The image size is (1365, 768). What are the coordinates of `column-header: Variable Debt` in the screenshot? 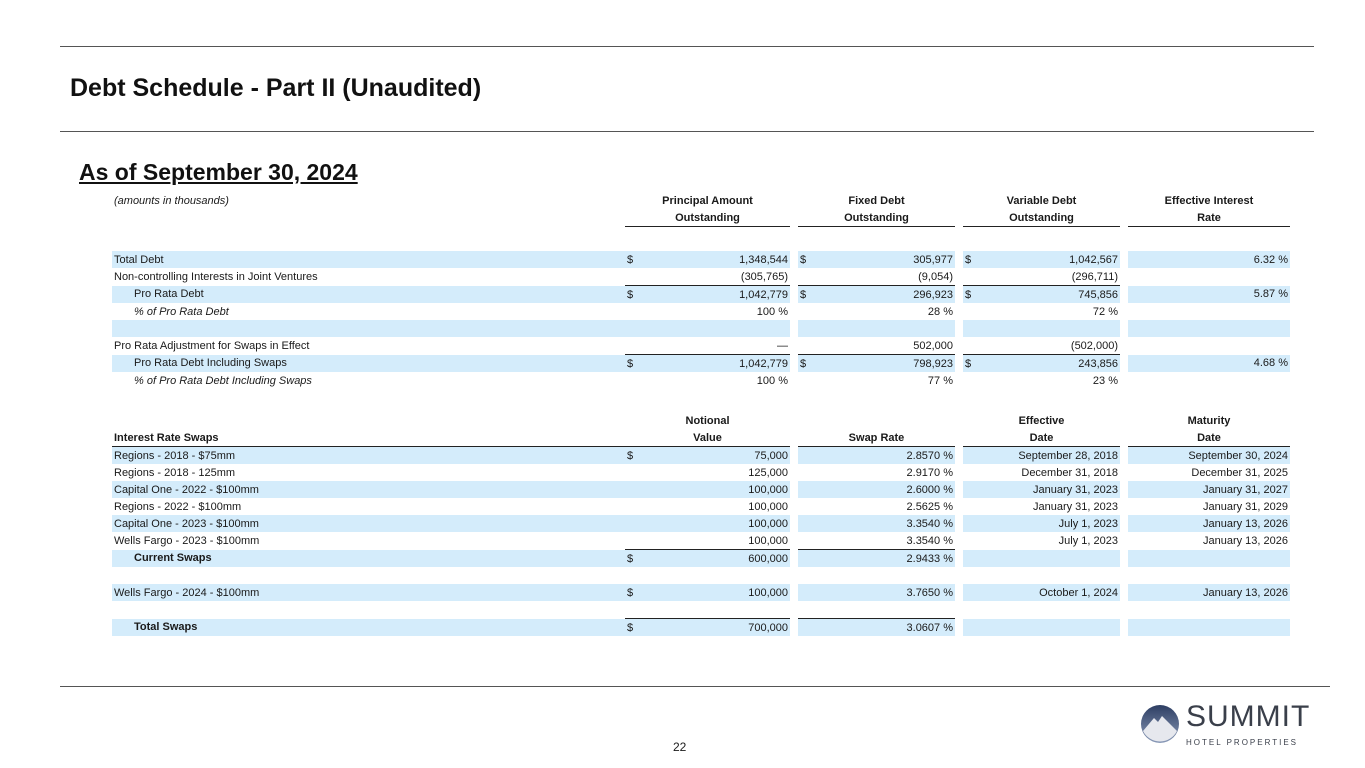 It's located at (1041, 200).